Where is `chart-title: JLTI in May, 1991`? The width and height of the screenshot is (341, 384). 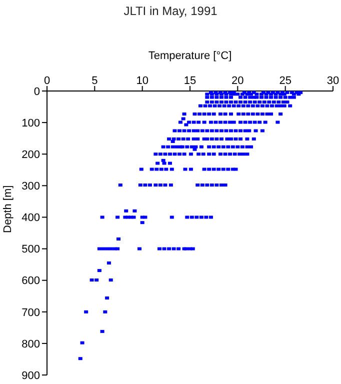 chart-title: JLTI in May, 1991 is located at coordinates (170, 11).